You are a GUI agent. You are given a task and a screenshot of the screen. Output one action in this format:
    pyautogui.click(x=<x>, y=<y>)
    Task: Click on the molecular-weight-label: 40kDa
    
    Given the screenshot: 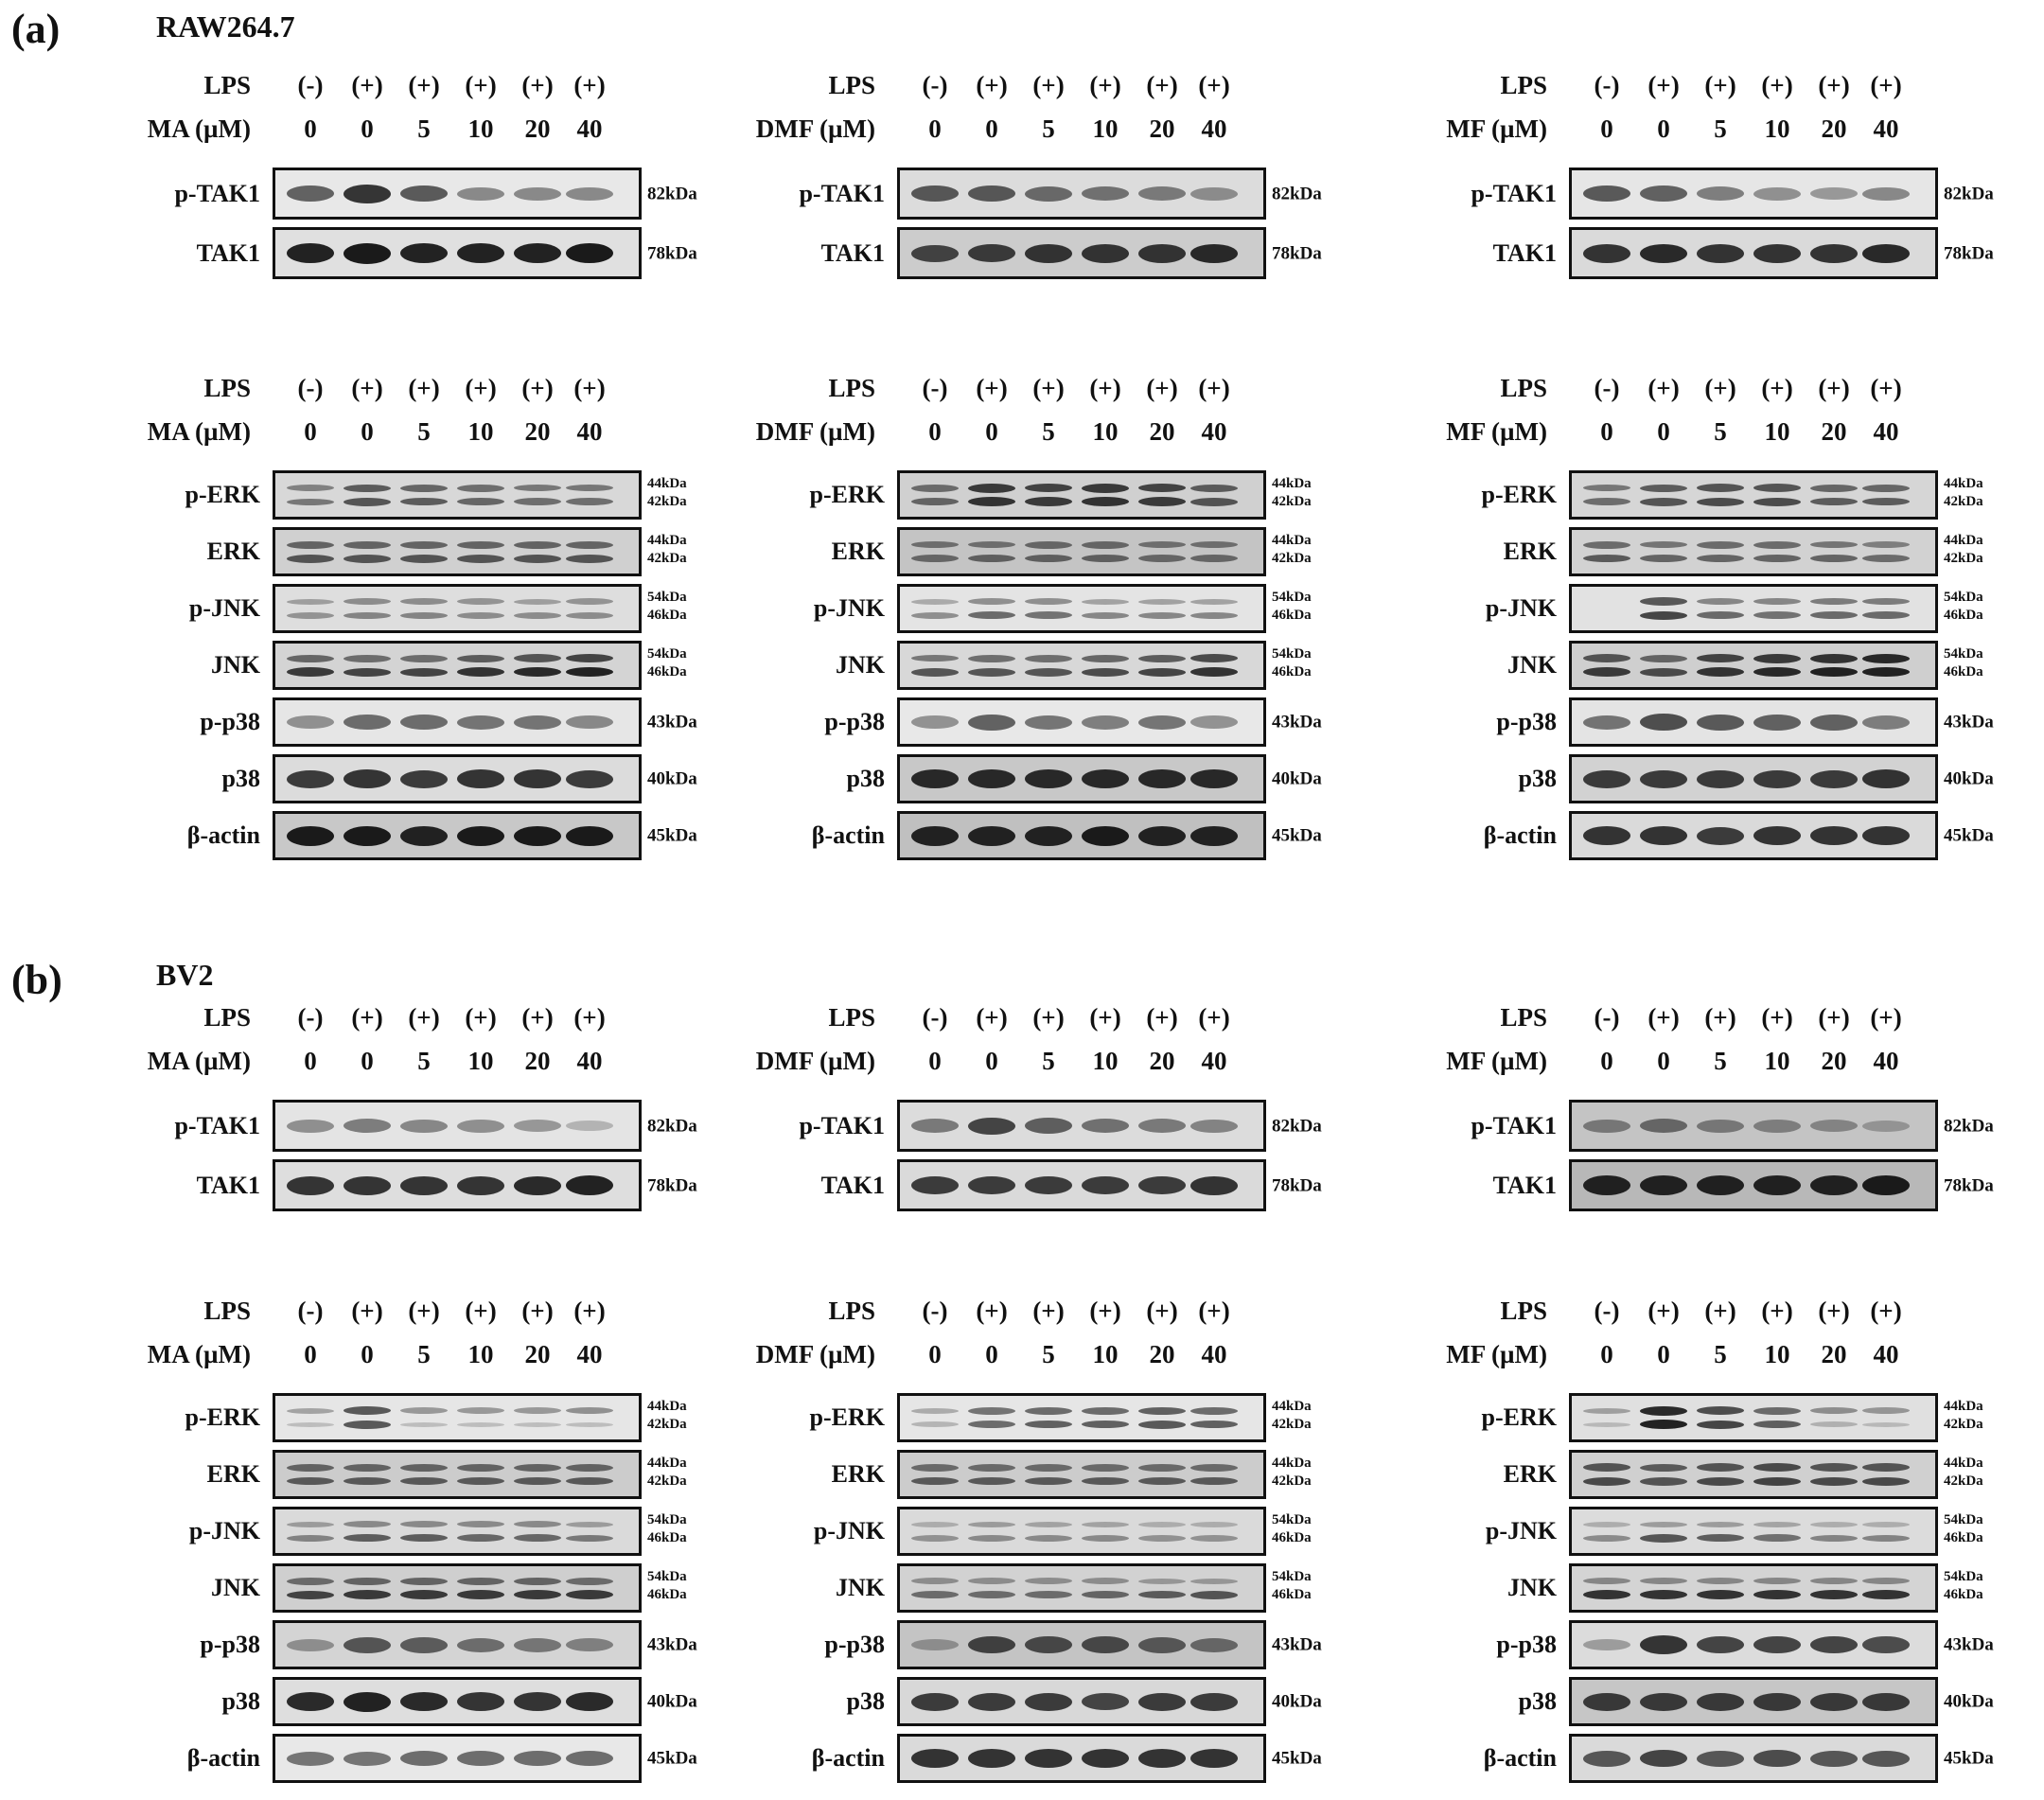 What is the action you would take?
    pyautogui.click(x=672, y=778)
    